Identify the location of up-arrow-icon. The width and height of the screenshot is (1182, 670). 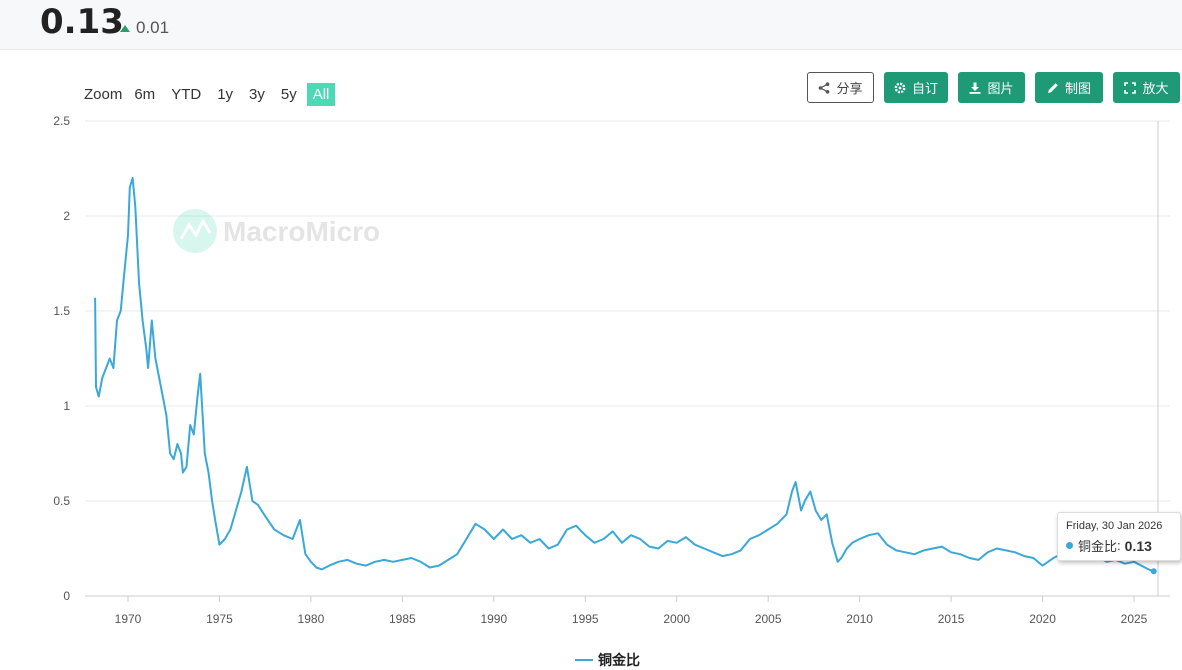
(125, 28).